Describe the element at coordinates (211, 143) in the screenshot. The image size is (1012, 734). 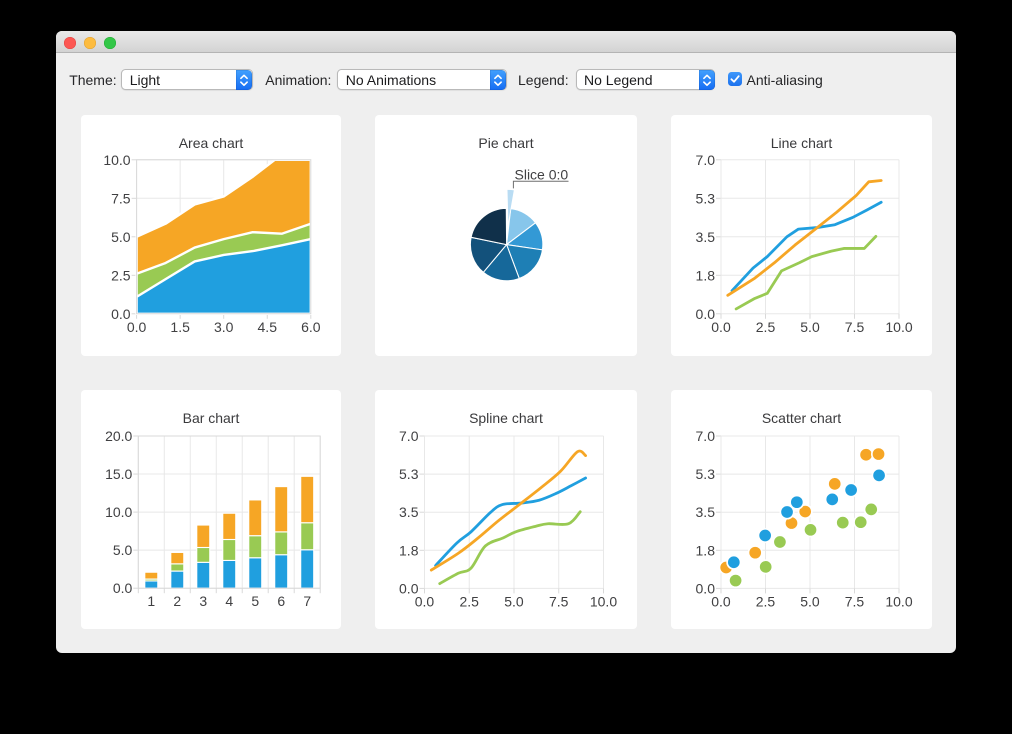
I see `svg-text: Area chart` at that location.